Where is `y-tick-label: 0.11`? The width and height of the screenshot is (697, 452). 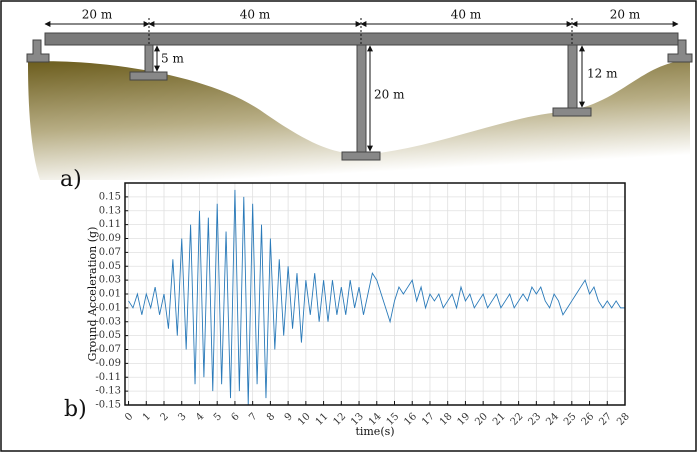
y-tick-label: 0.11 is located at coordinates (110, 224).